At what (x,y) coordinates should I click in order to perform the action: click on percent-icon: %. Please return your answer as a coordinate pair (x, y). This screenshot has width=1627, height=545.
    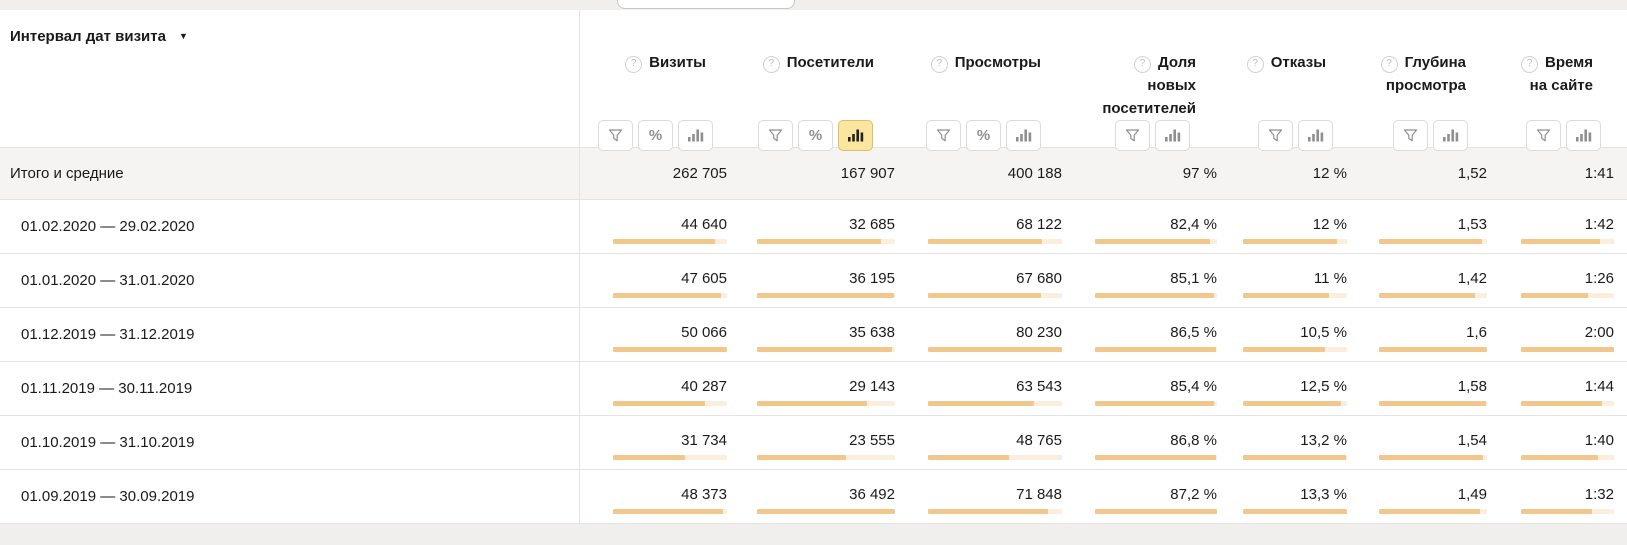
    Looking at the image, I should click on (655, 135).